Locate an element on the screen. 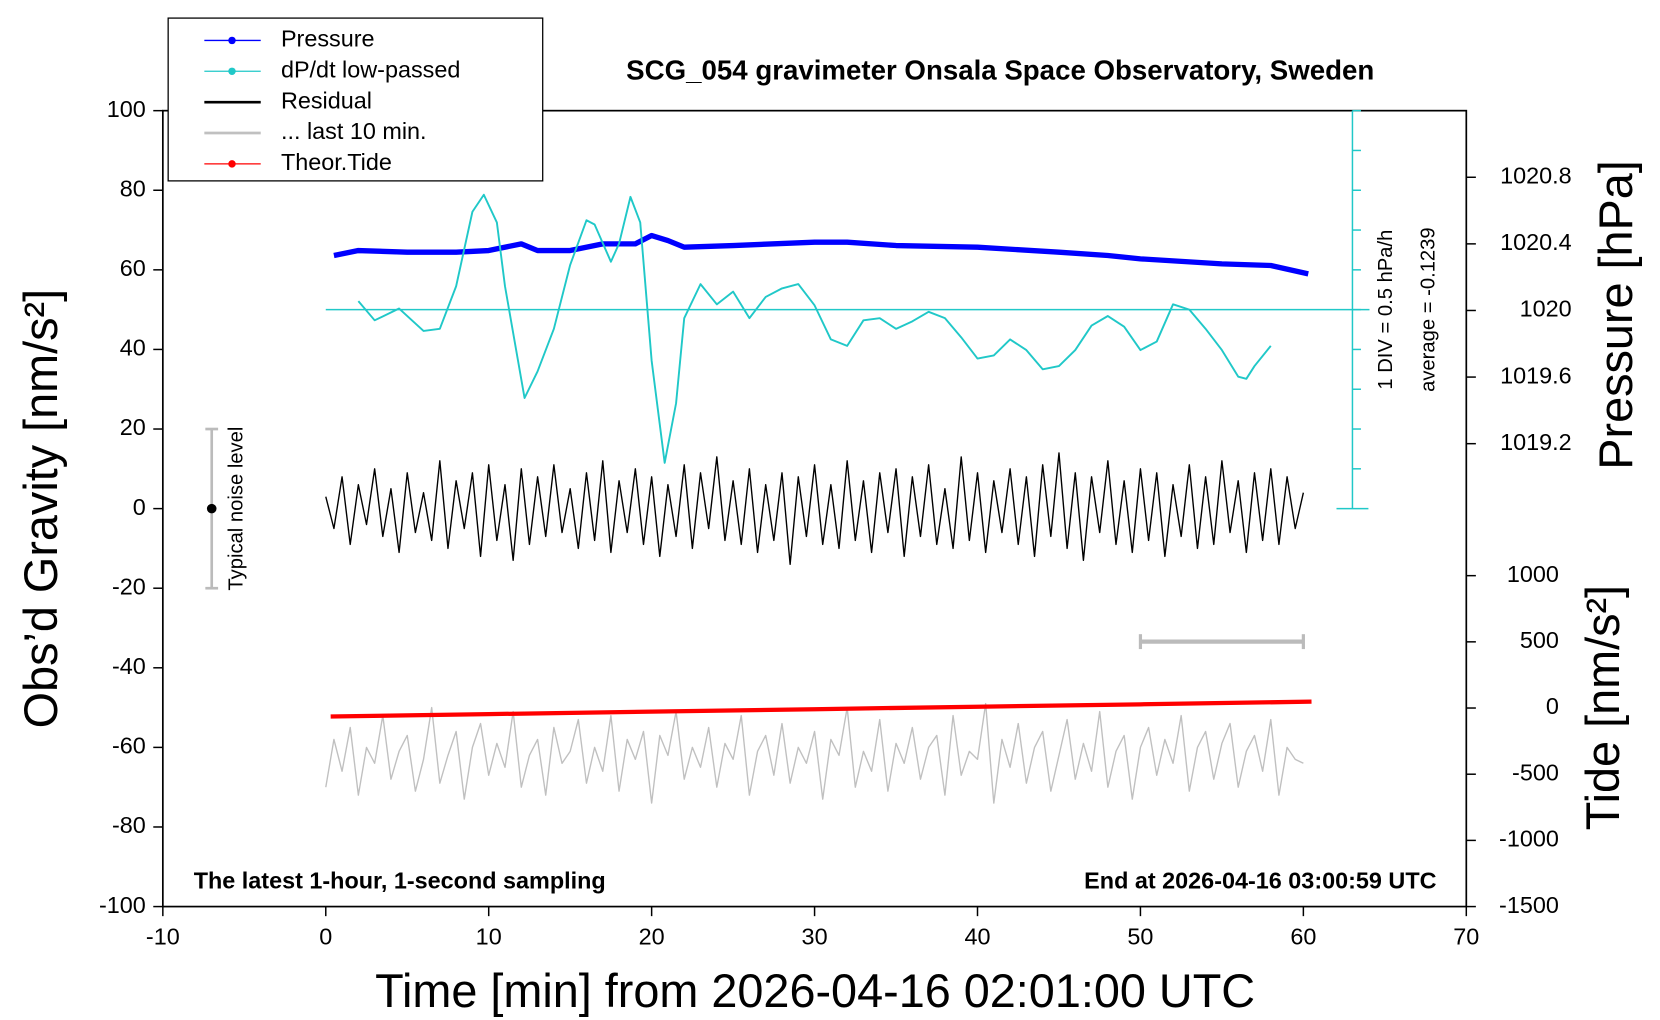 This screenshot has height=1020, width=1660. y-tick-label: -60 is located at coordinates (129, 746).